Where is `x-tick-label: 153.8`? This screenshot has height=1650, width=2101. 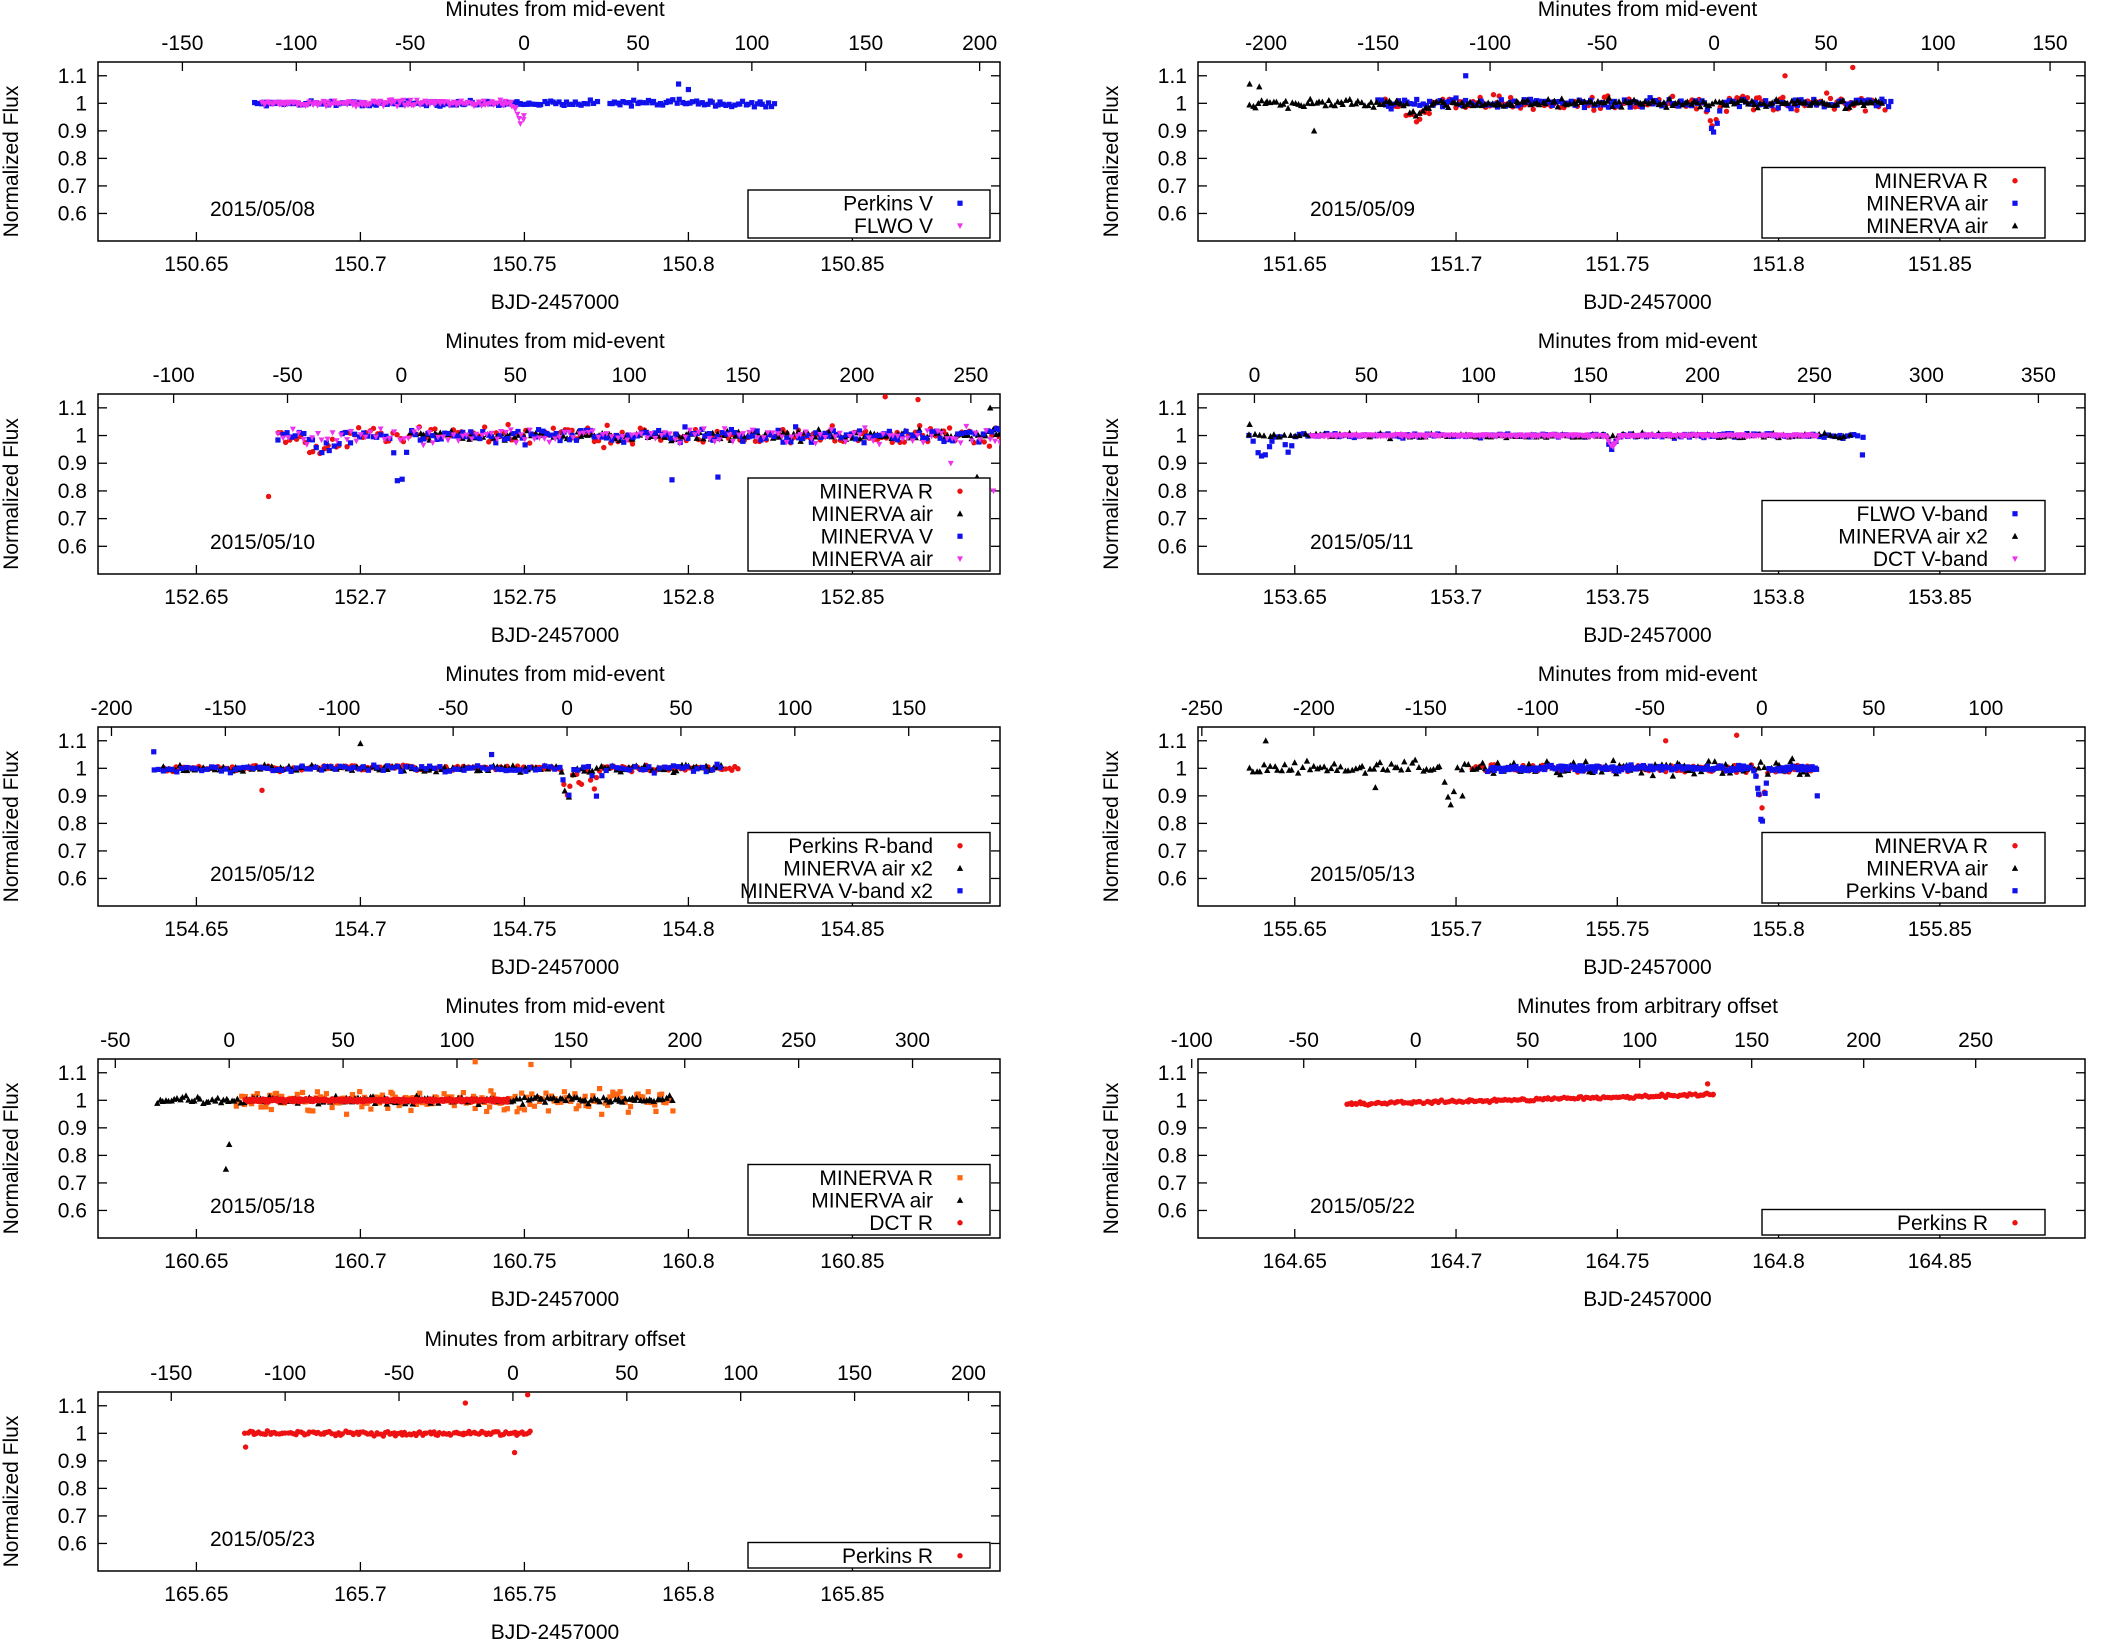 x-tick-label: 153.8 is located at coordinates (1778, 597).